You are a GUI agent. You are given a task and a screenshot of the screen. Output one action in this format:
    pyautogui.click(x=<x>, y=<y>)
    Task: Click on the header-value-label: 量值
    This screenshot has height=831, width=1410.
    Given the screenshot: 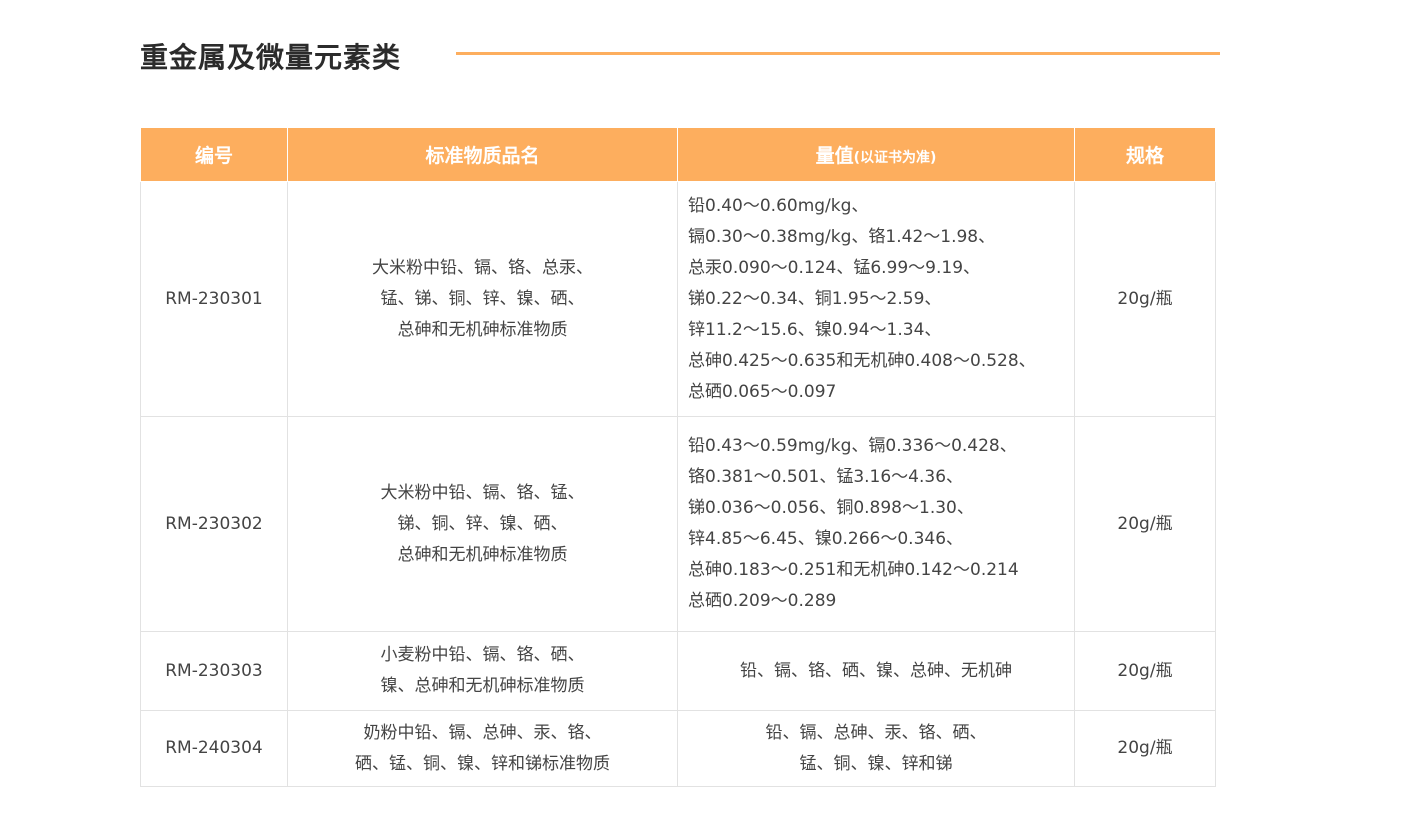 What is the action you would take?
    pyautogui.click(x=834, y=156)
    